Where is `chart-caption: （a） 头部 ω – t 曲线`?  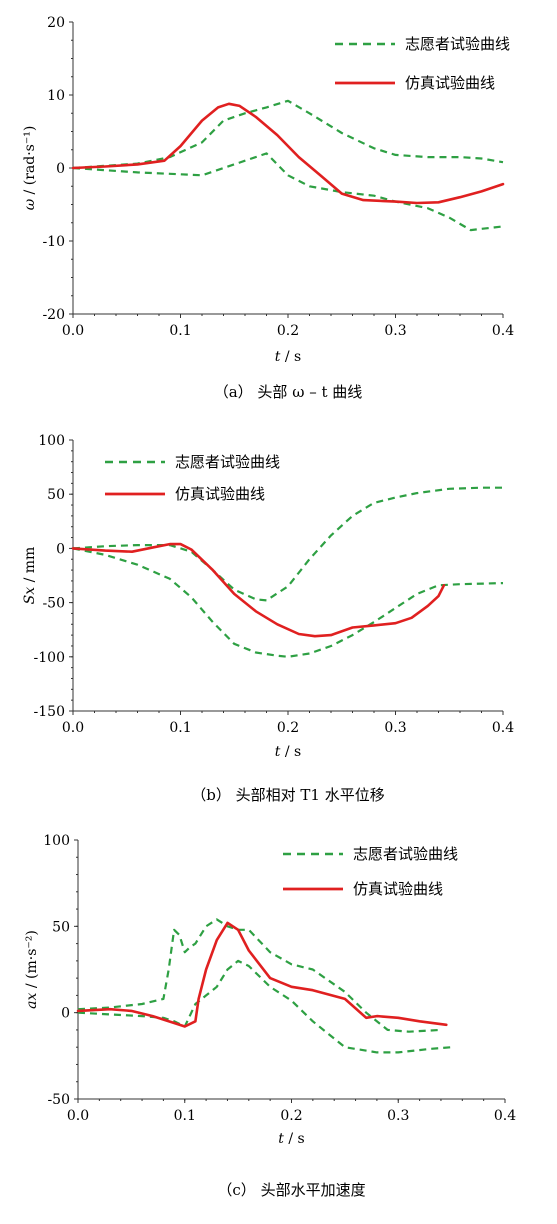 chart-caption: （a） 头部 ω – t 曲线 is located at coordinates (288, 392).